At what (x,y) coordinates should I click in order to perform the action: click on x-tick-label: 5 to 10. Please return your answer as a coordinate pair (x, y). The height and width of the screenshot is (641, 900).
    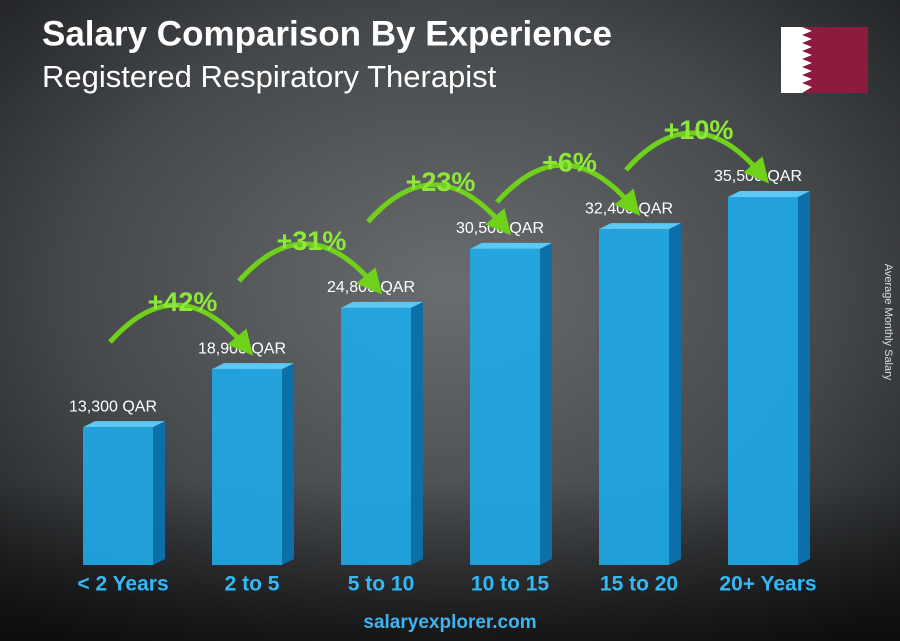
    Looking at the image, I should click on (381, 584).